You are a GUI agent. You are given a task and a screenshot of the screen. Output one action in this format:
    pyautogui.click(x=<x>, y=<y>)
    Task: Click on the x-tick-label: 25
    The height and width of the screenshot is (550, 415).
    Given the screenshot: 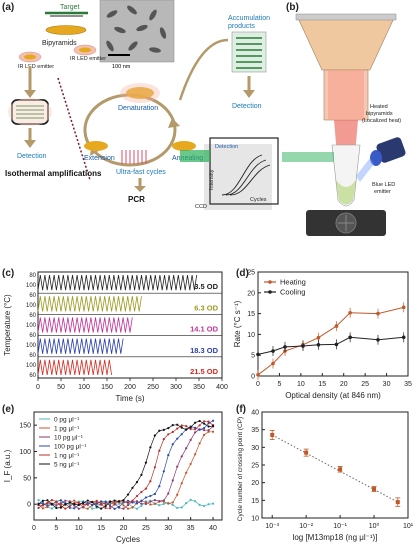 What is the action you would take?
    pyautogui.click(x=146, y=528)
    